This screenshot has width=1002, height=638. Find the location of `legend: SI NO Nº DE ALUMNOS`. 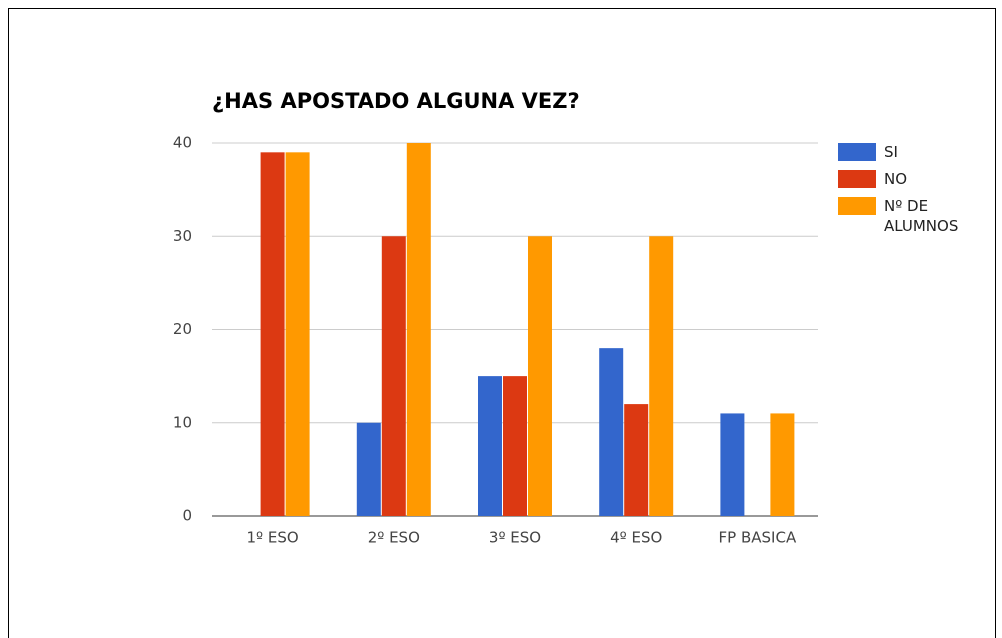

legend: SI NO Nº DE ALUMNOS is located at coordinates (911, 193).